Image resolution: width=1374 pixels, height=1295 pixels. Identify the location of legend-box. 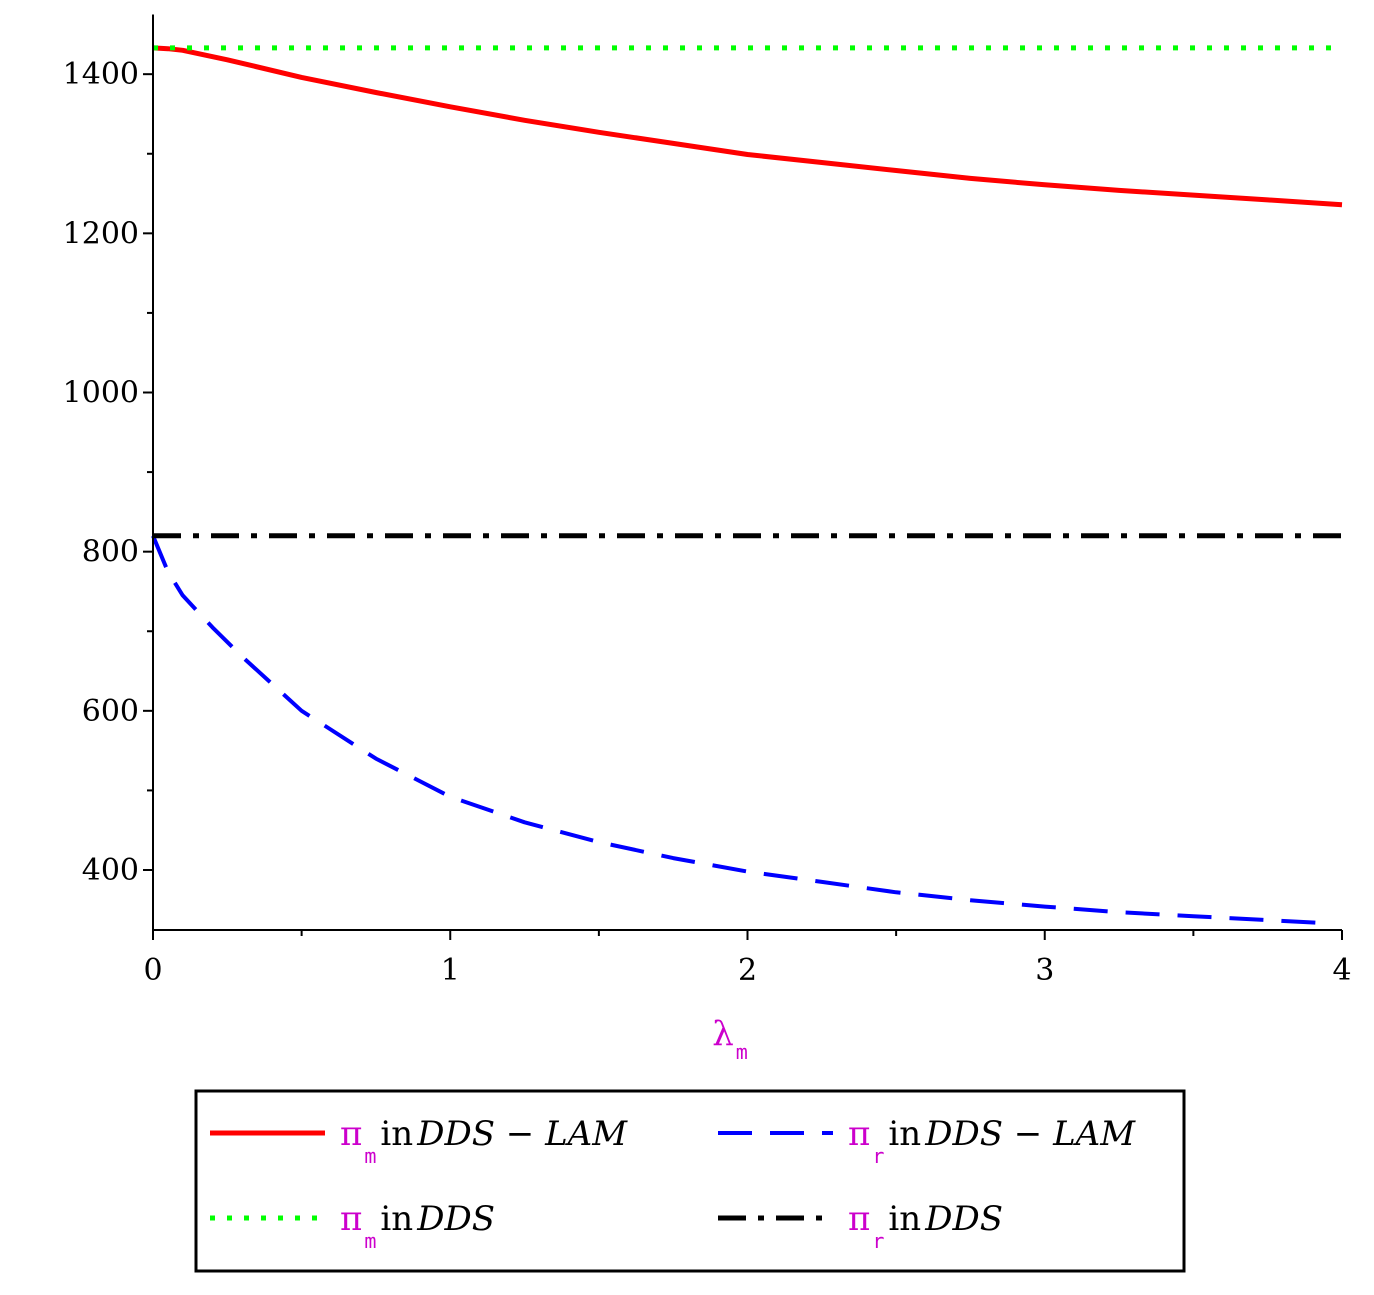
(690, 1181).